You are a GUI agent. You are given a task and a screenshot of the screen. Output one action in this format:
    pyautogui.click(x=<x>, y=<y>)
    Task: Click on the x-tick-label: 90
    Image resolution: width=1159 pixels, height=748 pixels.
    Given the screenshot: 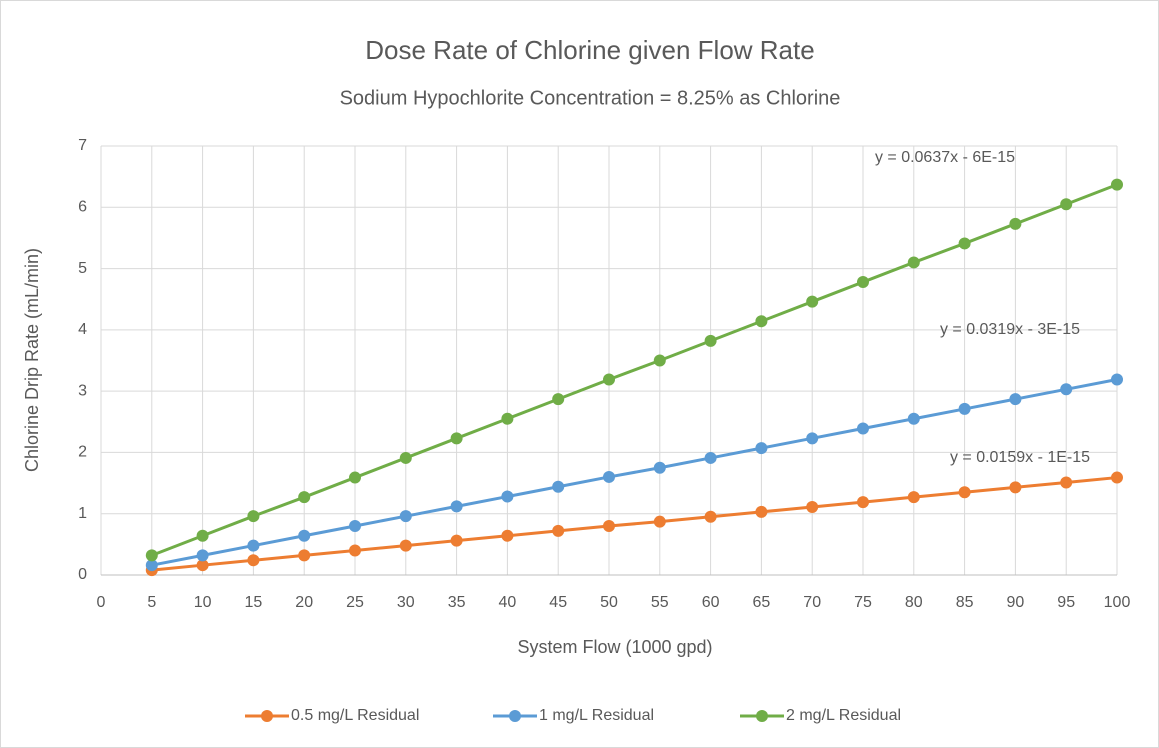 What is the action you would take?
    pyautogui.click(x=1016, y=602)
    